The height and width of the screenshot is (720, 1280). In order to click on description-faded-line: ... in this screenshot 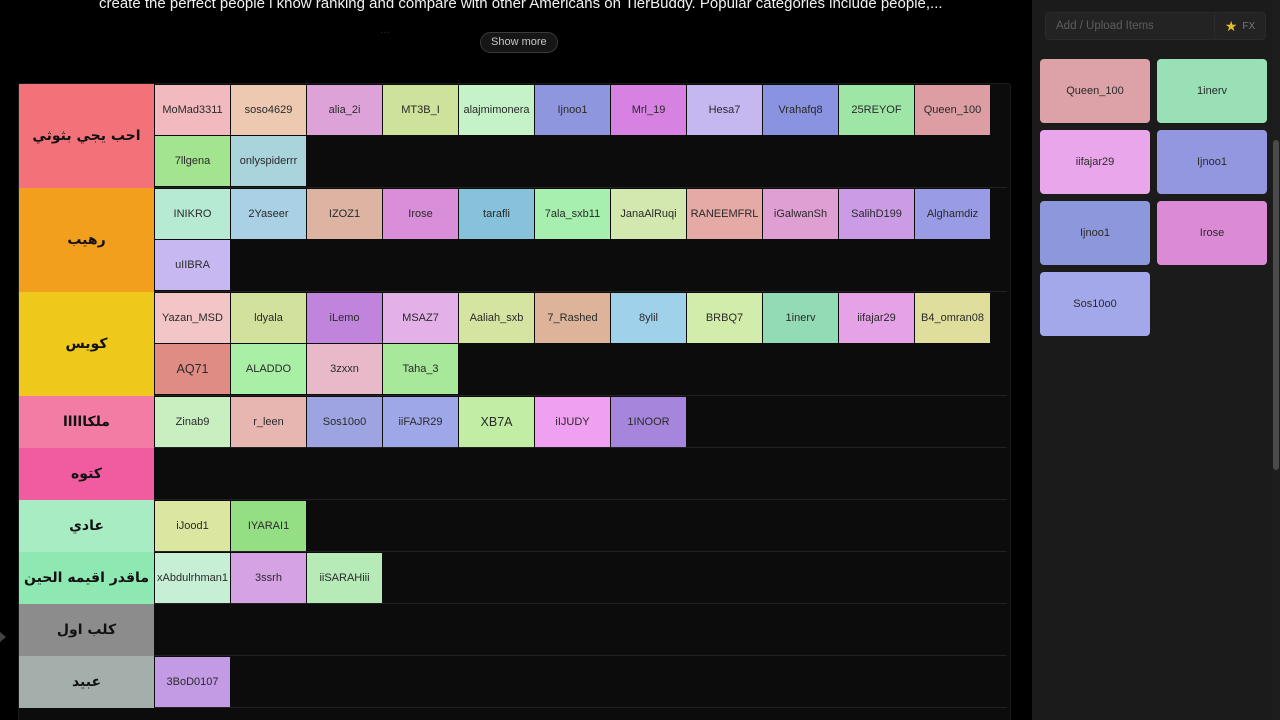, I will do `click(385, 29)`.